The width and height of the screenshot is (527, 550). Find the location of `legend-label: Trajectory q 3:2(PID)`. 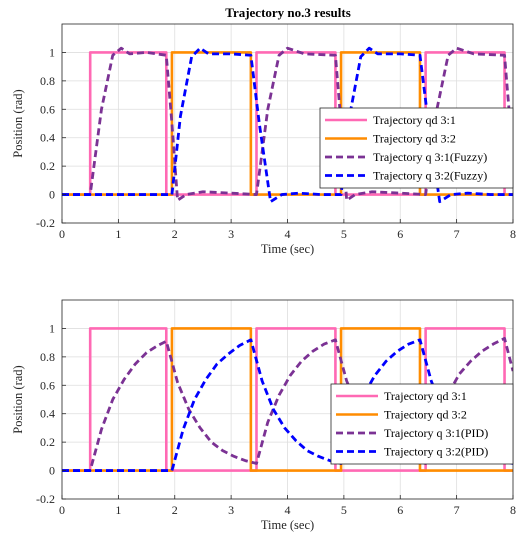

legend-label: Trajectory q 3:2(PID) is located at coordinates (436, 452).